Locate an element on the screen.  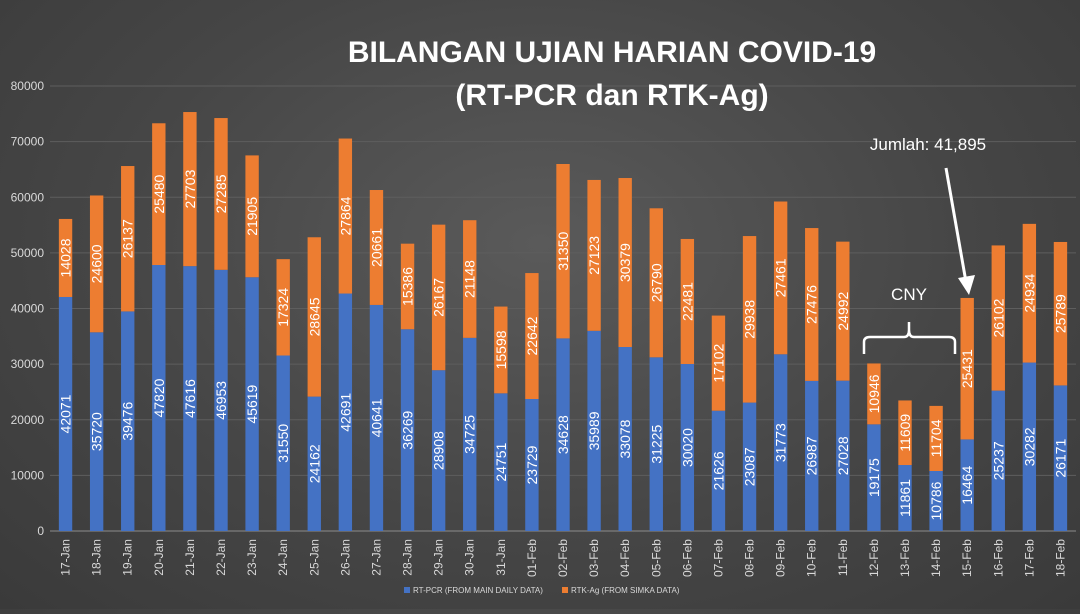
x-tick-label: 04-Feb is located at coordinates (625, 558).